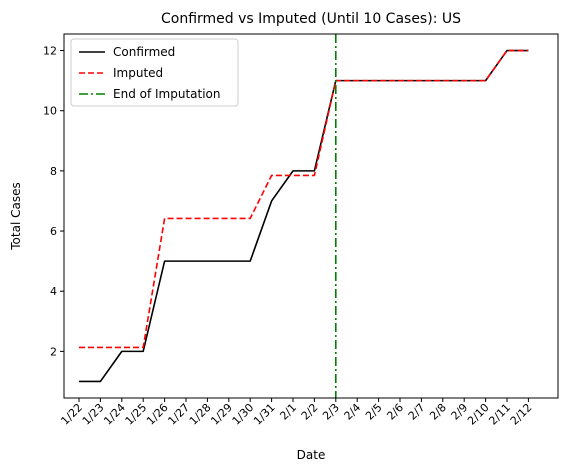  Describe the element at coordinates (138, 73) in the screenshot. I see `legend-label: Imputed` at that location.